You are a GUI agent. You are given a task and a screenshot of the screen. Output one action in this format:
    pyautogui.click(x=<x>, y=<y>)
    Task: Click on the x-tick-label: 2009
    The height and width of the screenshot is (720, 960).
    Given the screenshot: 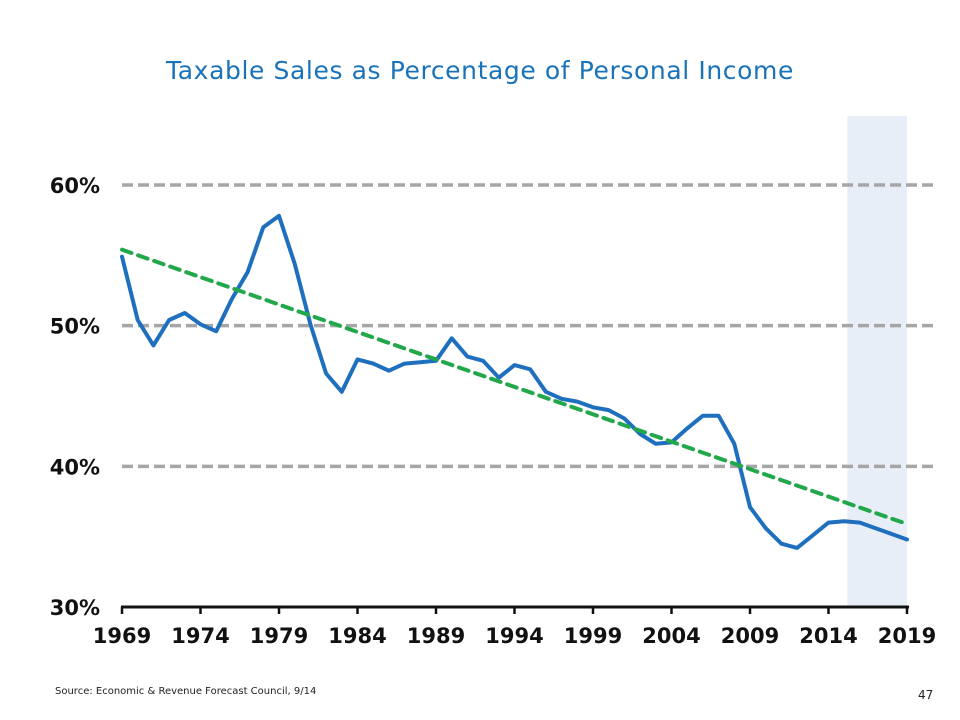 What is the action you would take?
    pyautogui.click(x=750, y=636)
    